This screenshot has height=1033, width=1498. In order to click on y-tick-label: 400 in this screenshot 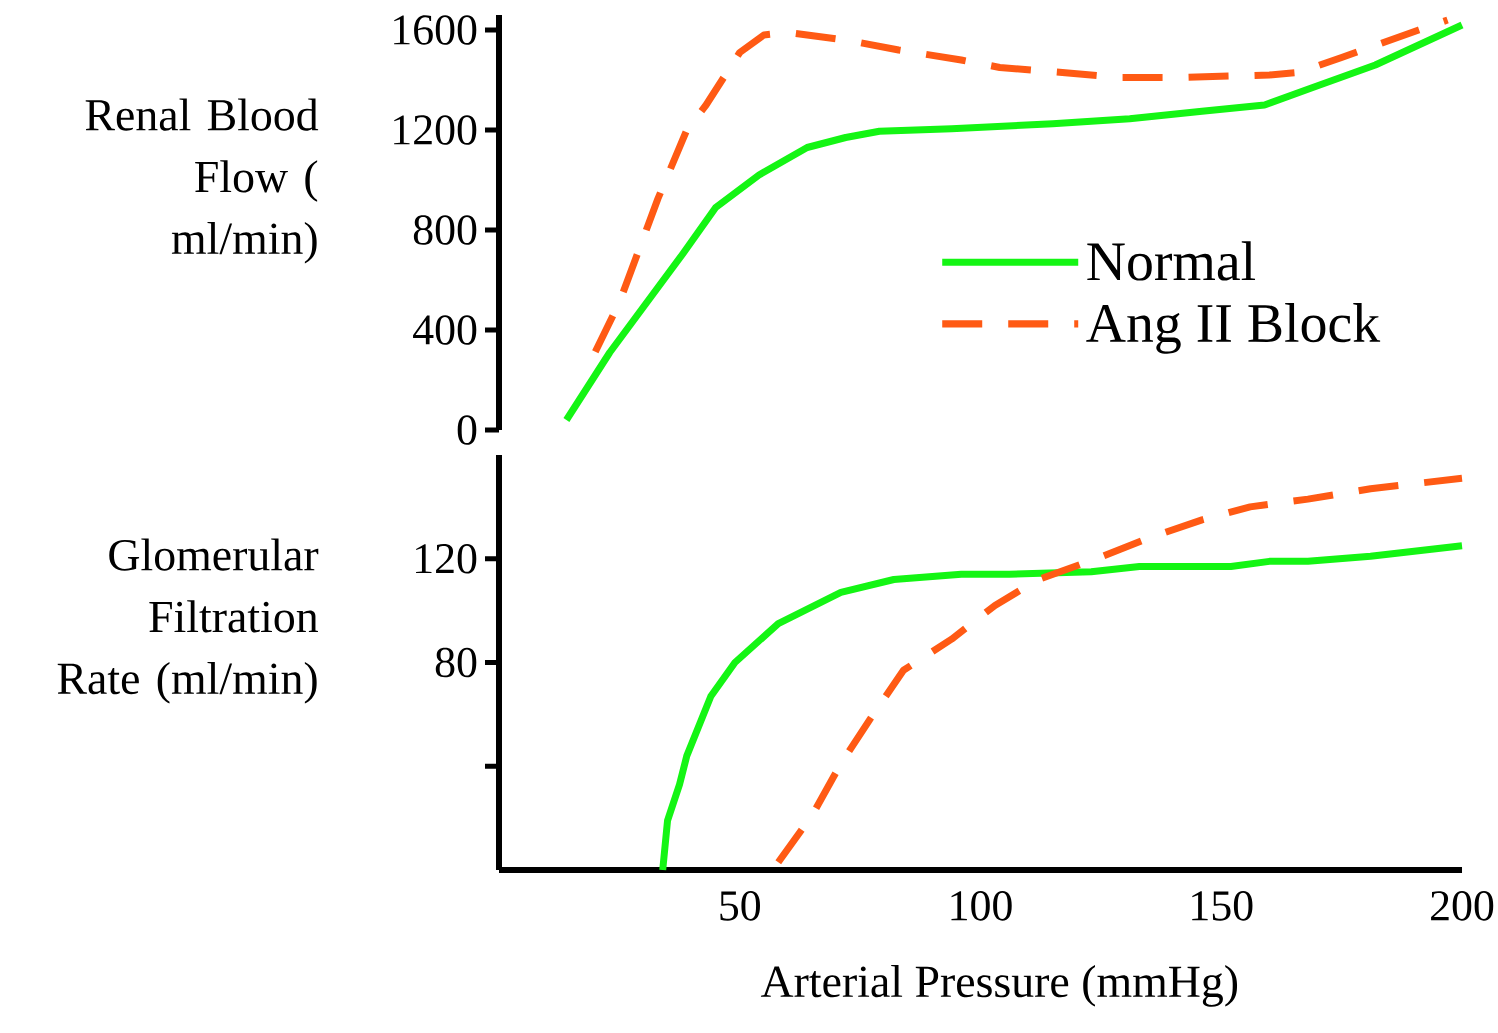, I will do `click(445, 330)`.